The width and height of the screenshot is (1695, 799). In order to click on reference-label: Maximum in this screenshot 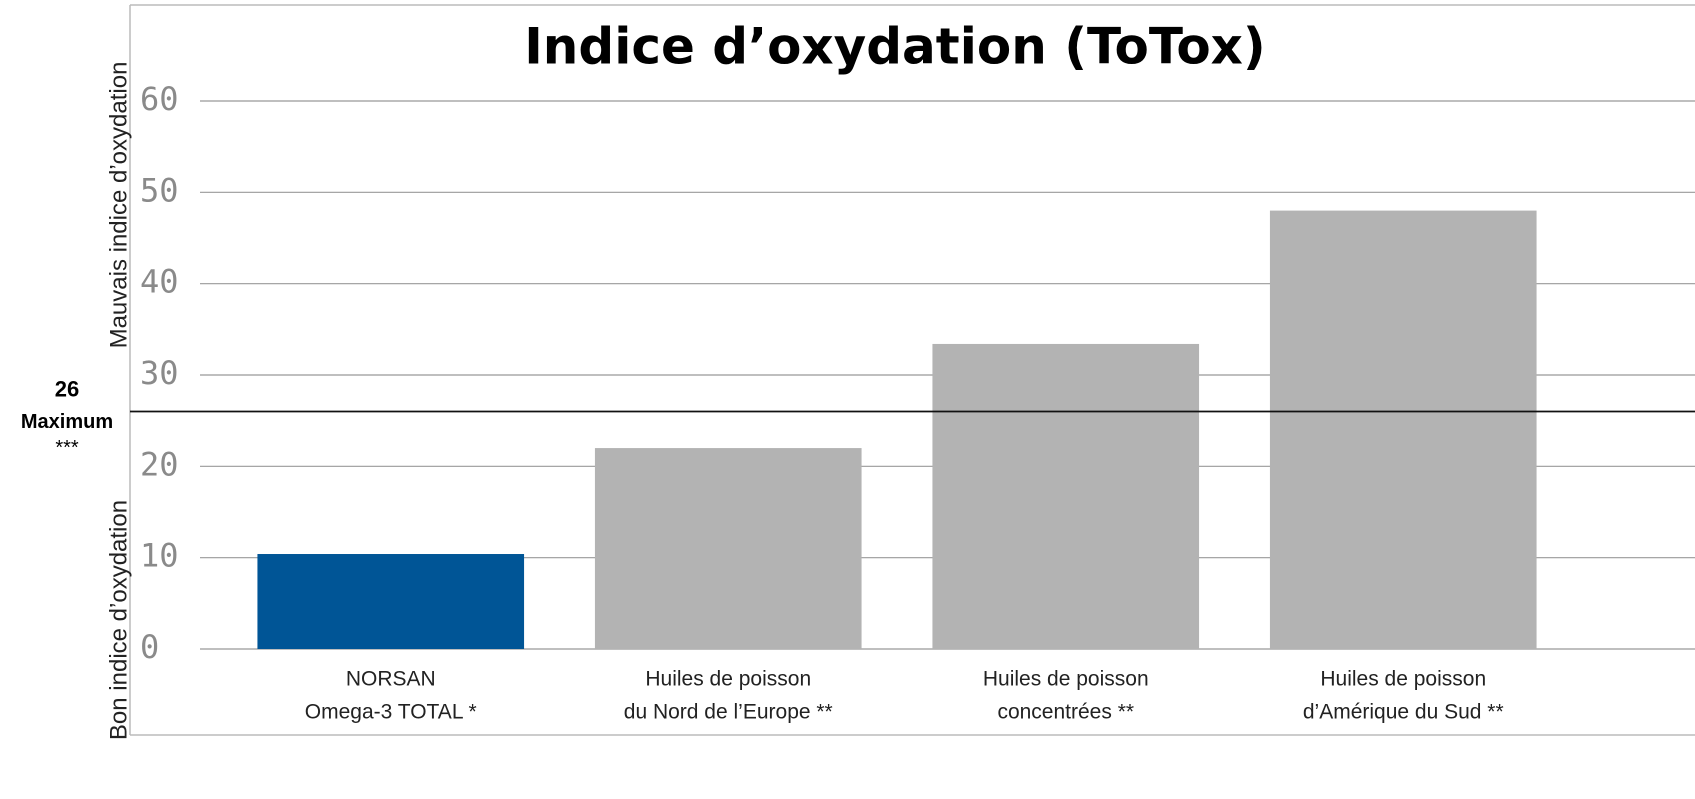, I will do `click(67, 422)`.